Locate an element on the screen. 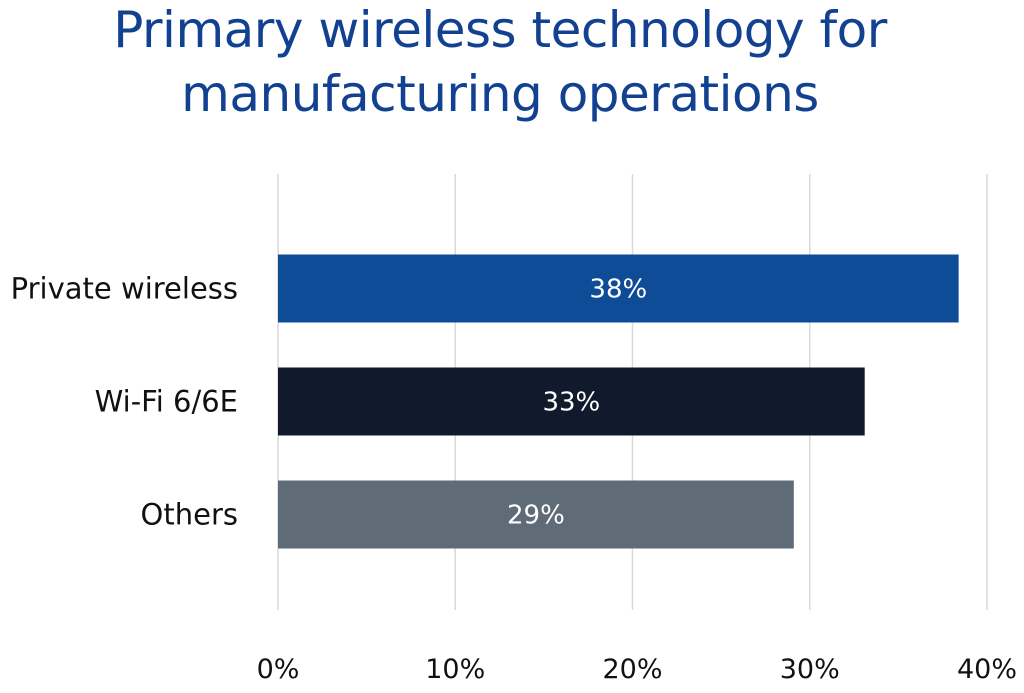 The image size is (1024, 693). chart-title-line-2: manufacturing operations is located at coordinates (500, 94).